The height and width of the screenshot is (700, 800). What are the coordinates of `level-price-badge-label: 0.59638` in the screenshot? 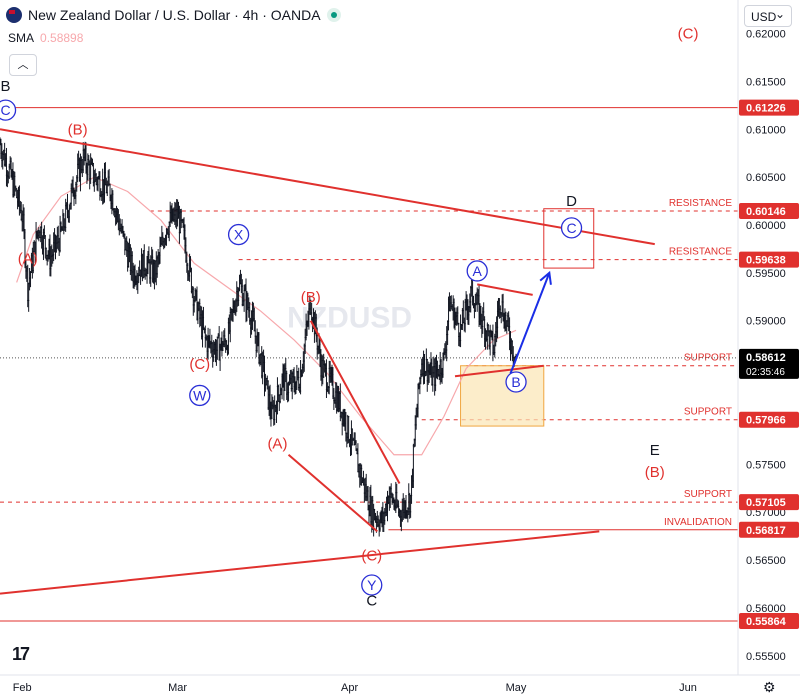 It's located at (766, 261).